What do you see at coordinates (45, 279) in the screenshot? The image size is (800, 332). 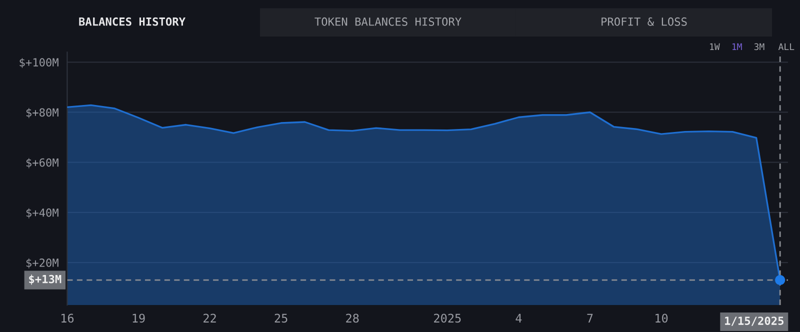 I see `ref-line-label: $+13M` at bounding box center [45, 279].